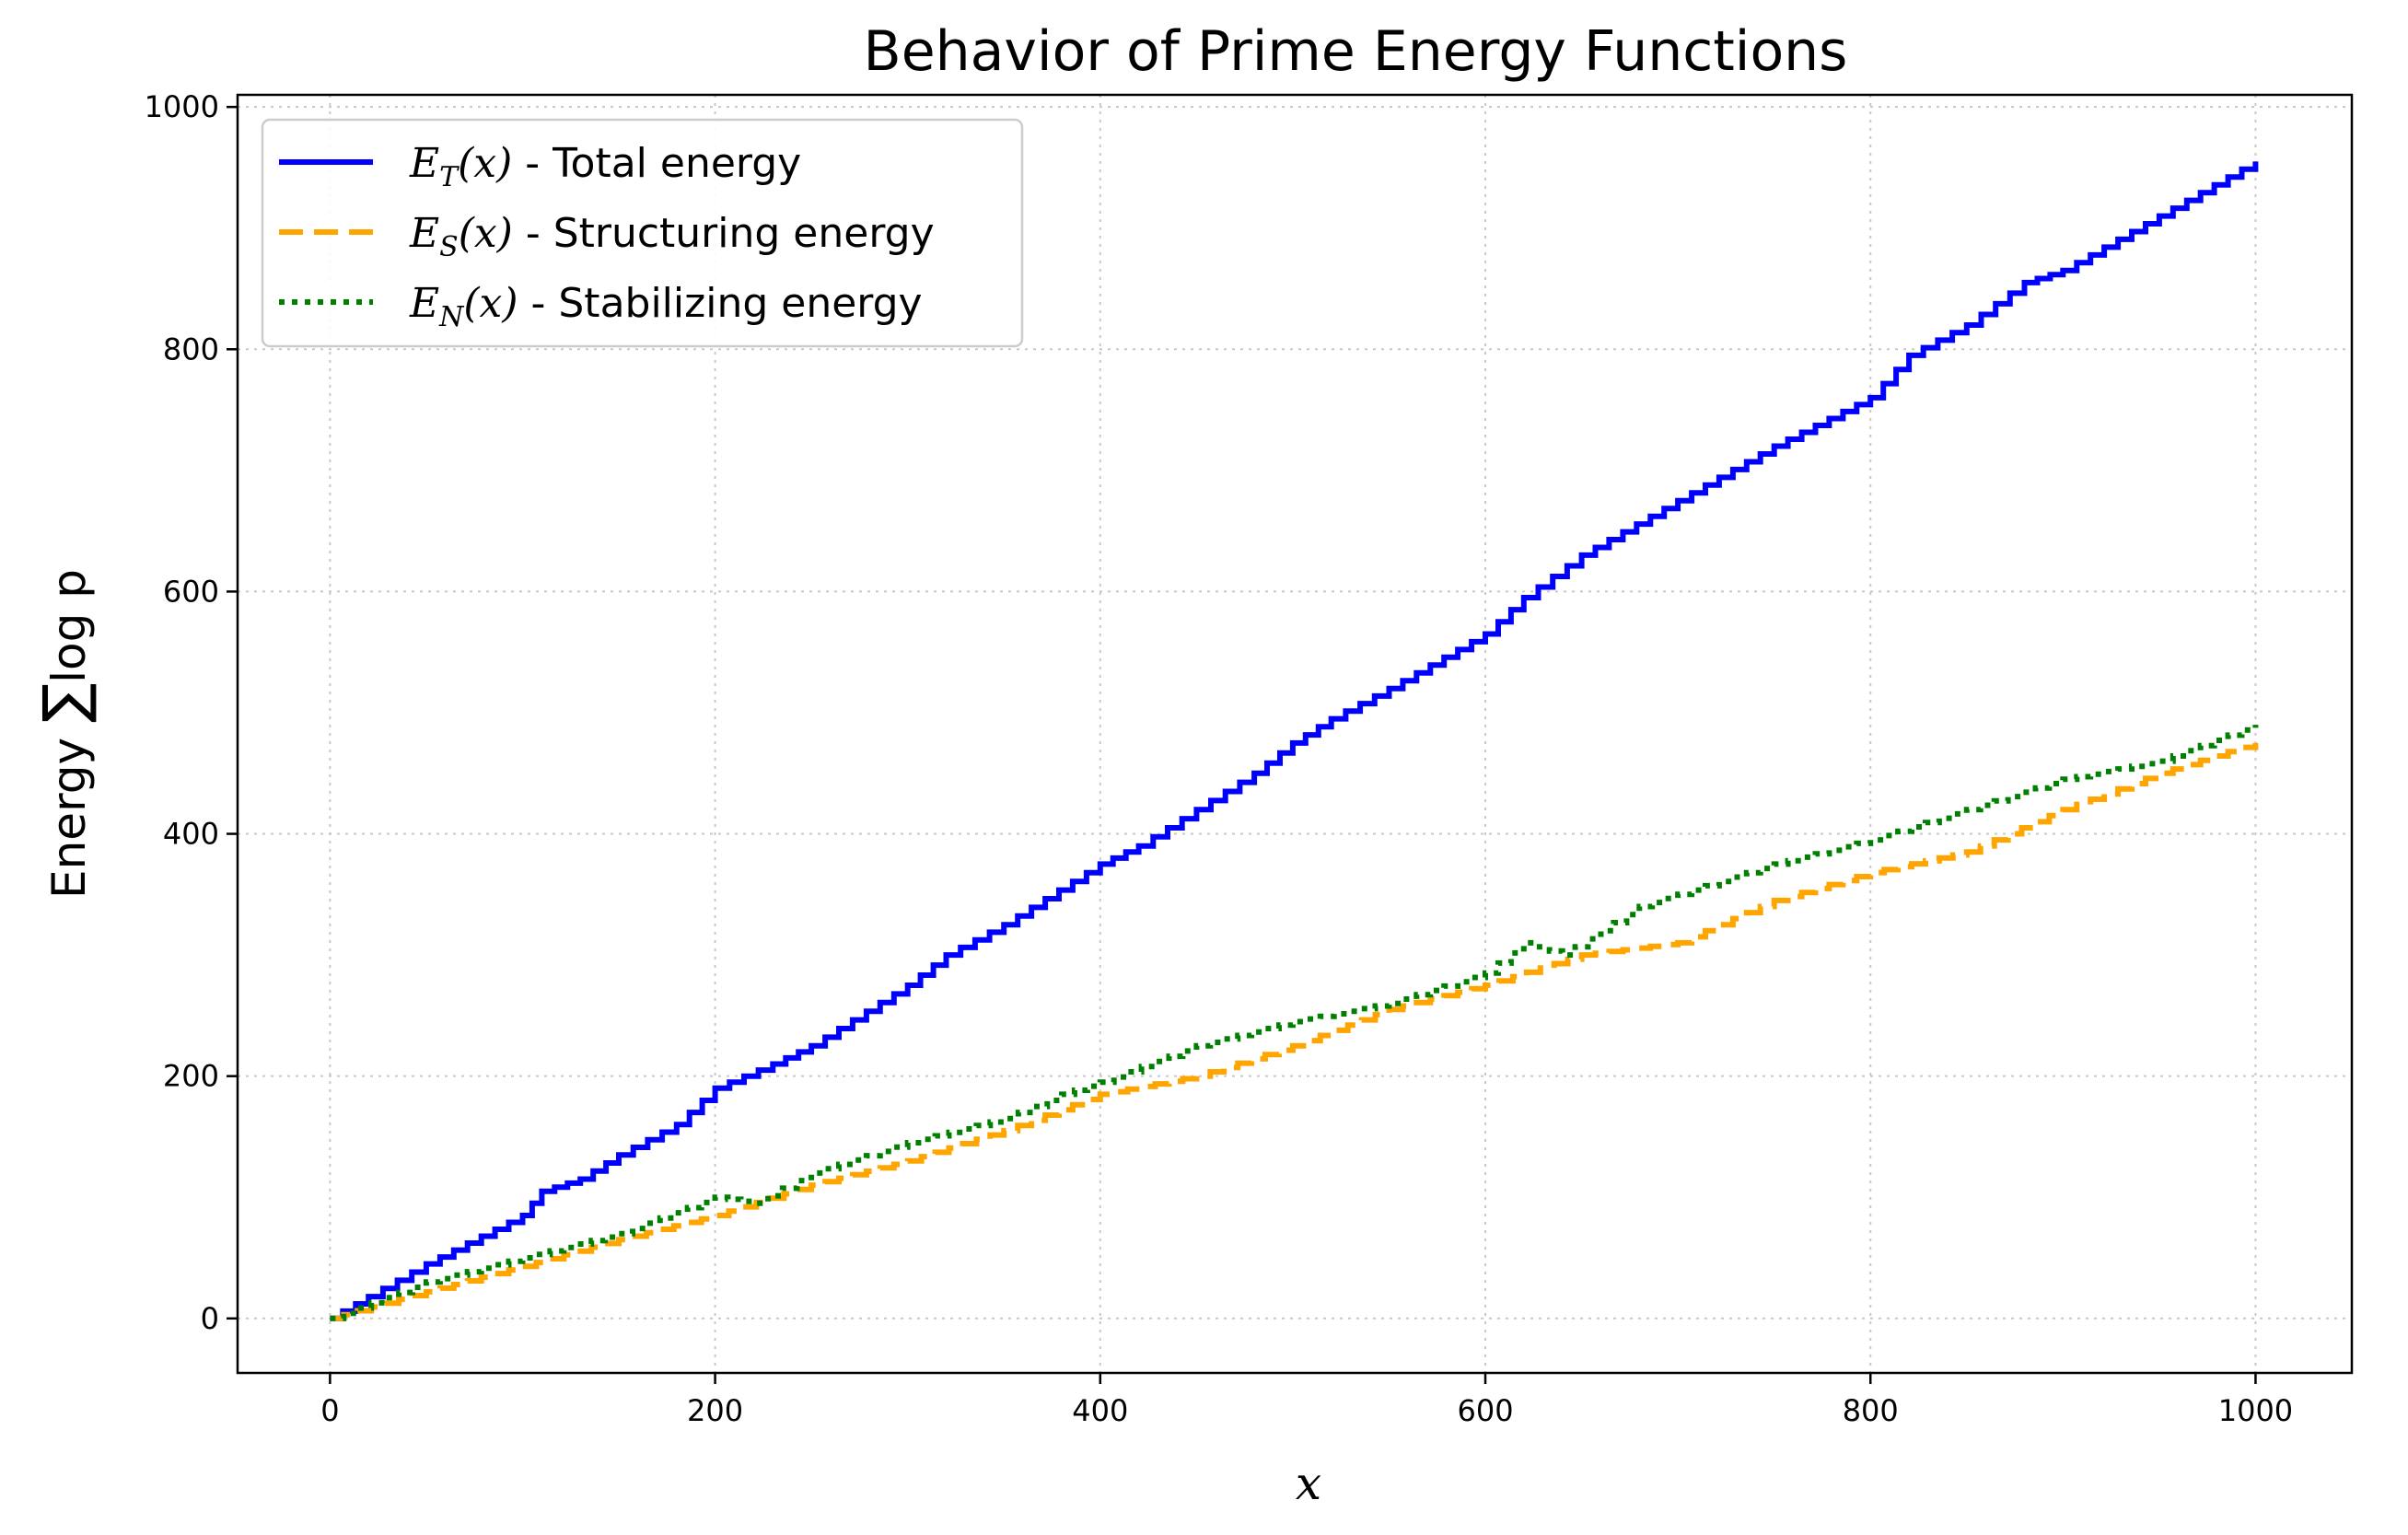 Image resolution: width=2408 pixels, height=1535 pixels. I want to click on x-tick-label: 200, so click(715, 1410).